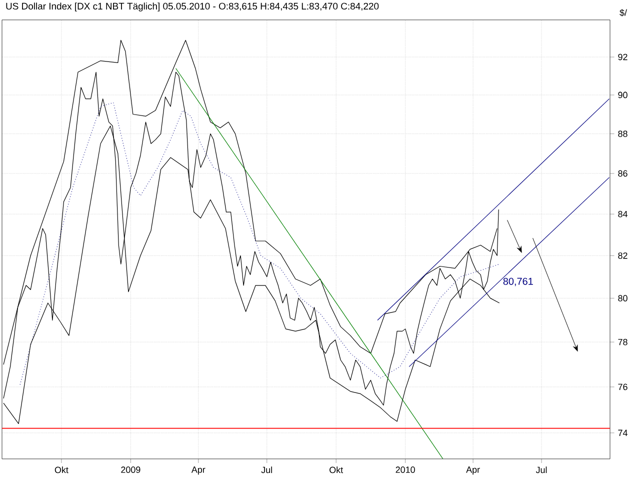 Image resolution: width=640 pixels, height=480 pixels. I want to click on y-tick-label: 76, so click(623, 387).